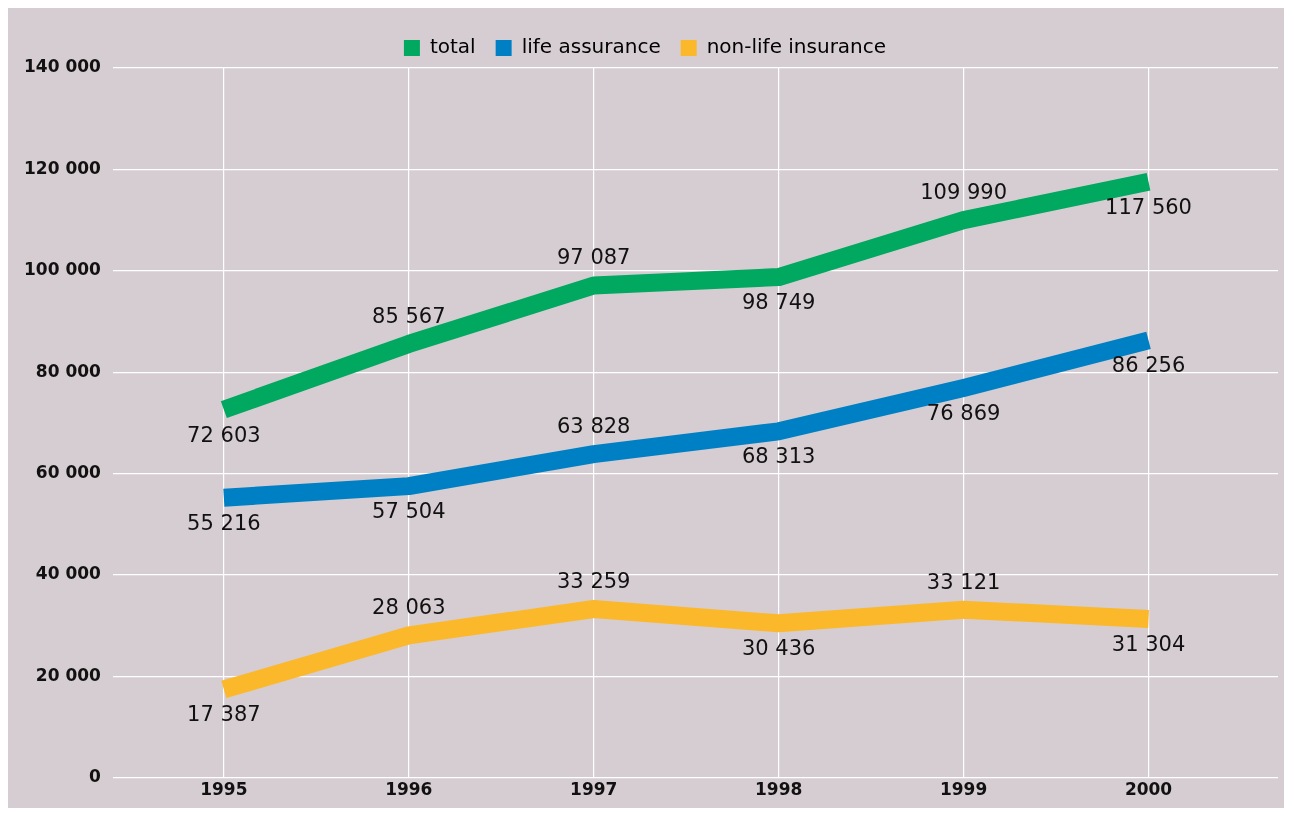  Describe the element at coordinates (409, 511) in the screenshot. I see `data-label: 57 504` at that location.